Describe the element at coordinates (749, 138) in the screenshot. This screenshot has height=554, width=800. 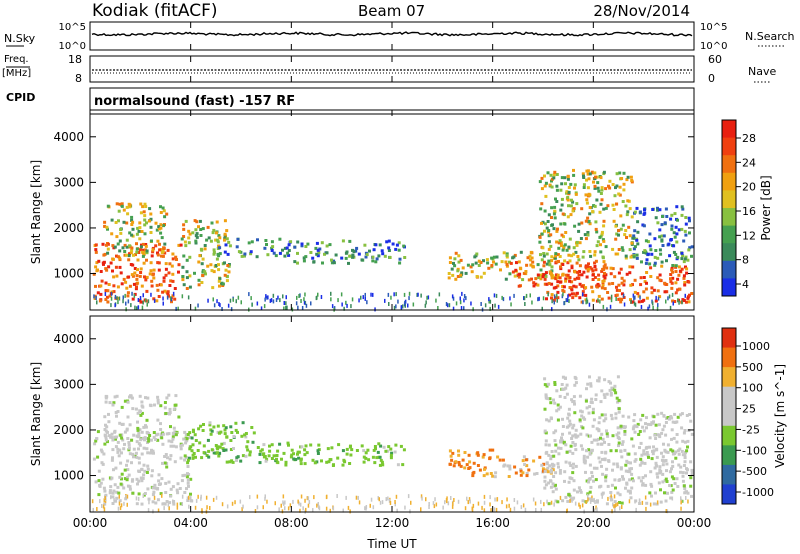
I see `colorbar-tick-label: 28` at that location.